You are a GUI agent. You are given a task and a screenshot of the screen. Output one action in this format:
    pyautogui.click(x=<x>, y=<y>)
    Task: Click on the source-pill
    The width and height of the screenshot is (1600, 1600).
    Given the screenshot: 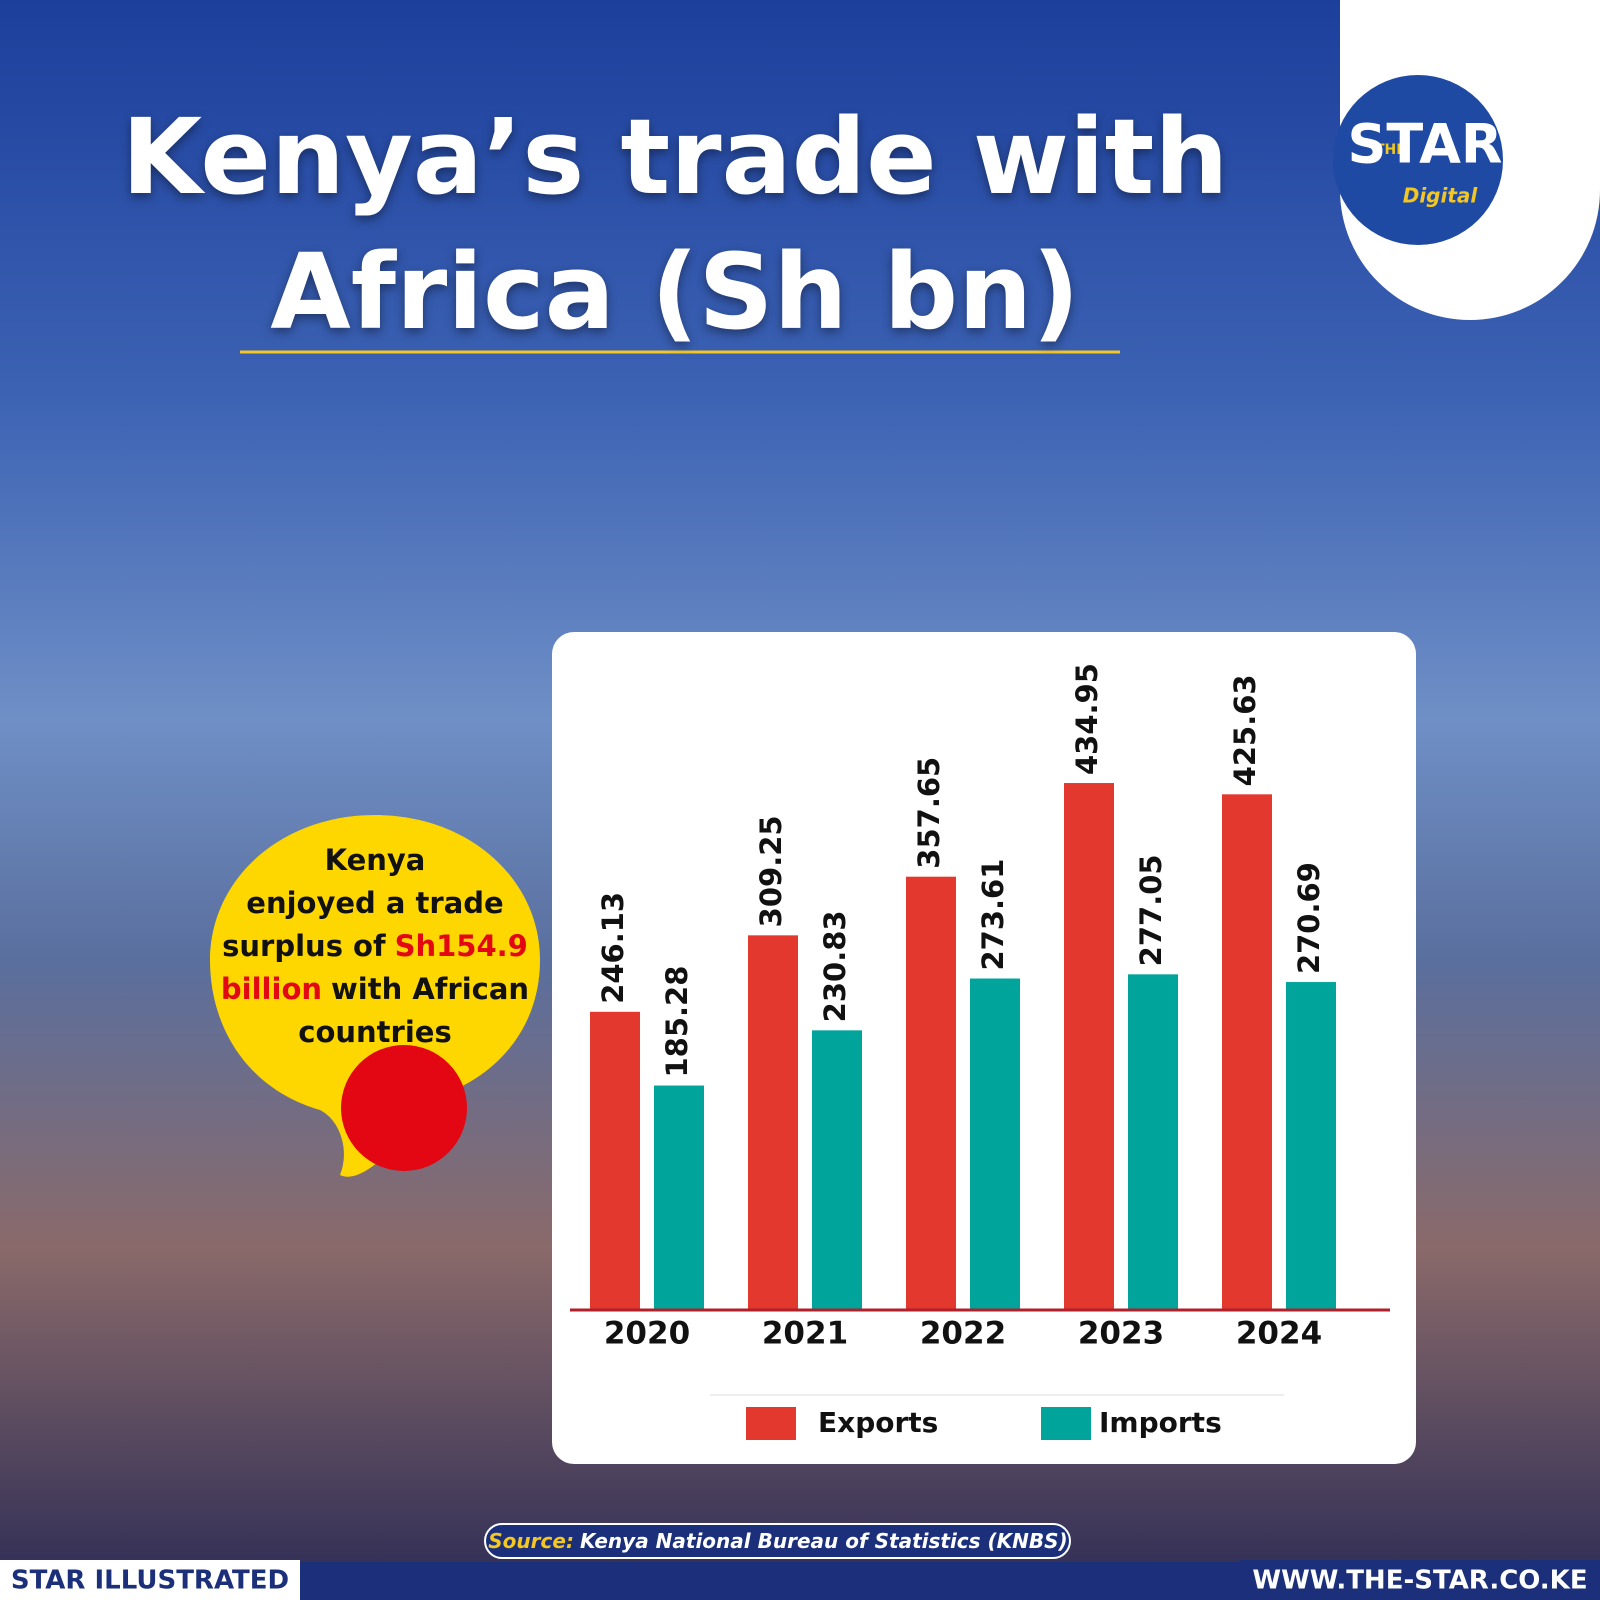 What is the action you would take?
    pyautogui.click(x=777, y=1541)
    